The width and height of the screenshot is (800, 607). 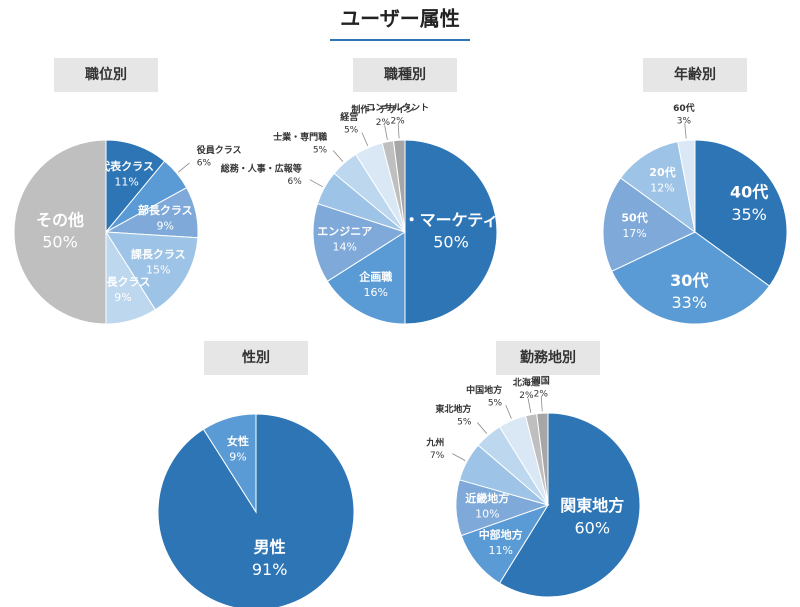 I want to click on slice-label: 企画職, so click(x=375, y=277).